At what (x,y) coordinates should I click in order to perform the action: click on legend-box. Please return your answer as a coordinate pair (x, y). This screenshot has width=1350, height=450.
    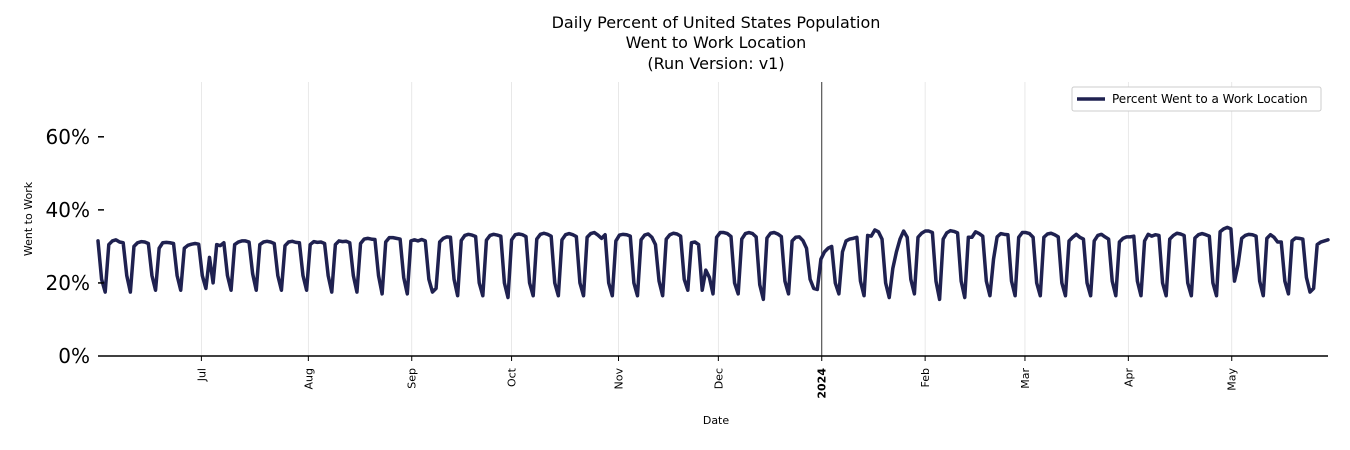
    Looking at the image, I should click on (1196, 99).